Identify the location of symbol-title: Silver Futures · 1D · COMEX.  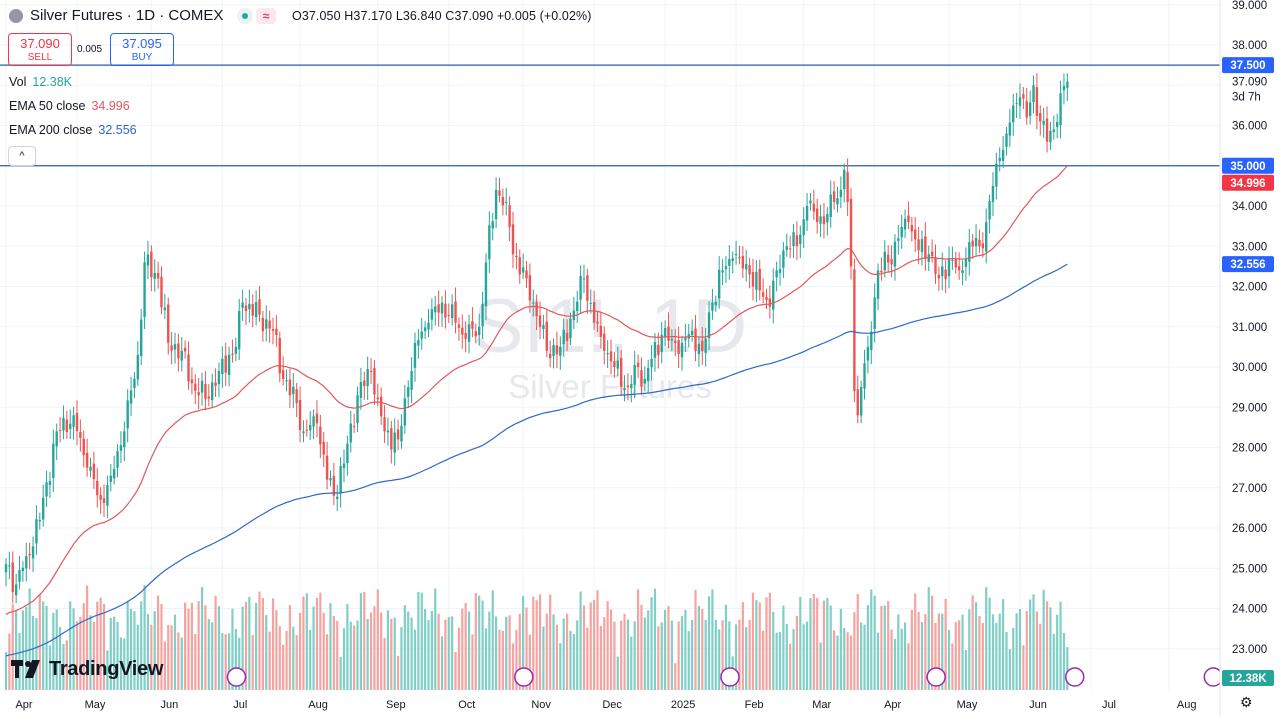
(127, 15).